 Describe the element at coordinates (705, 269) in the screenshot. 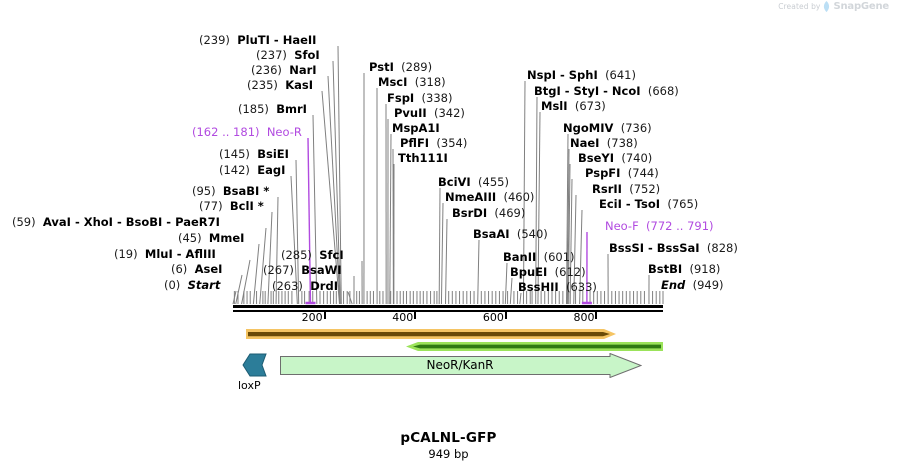

I see `enzyme-position: (918)` at that location.